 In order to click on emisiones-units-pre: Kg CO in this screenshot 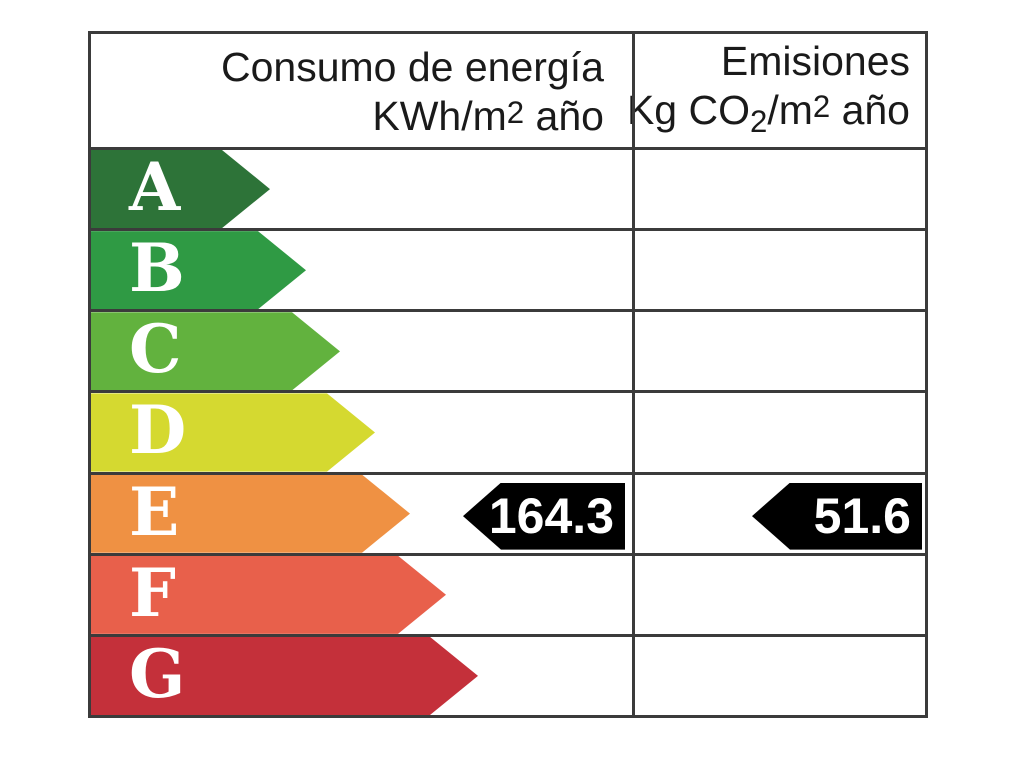, I will do `click(688, 110)`.